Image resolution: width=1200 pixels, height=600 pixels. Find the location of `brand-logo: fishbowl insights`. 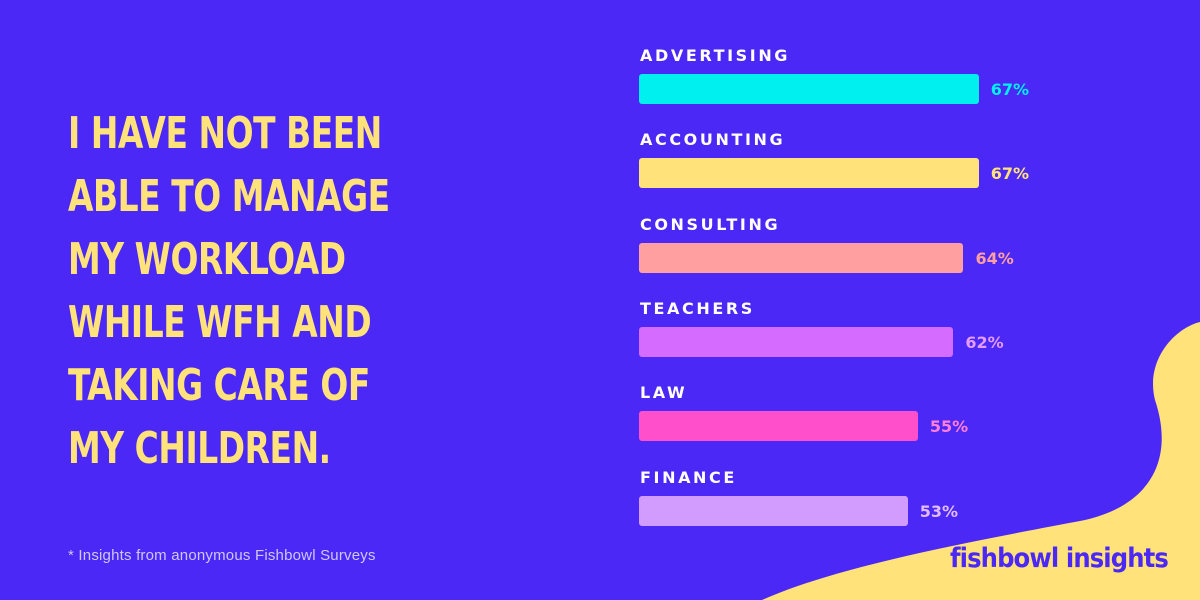

brand-logo: fishbowl insights is located at coordinates (1059, 558).